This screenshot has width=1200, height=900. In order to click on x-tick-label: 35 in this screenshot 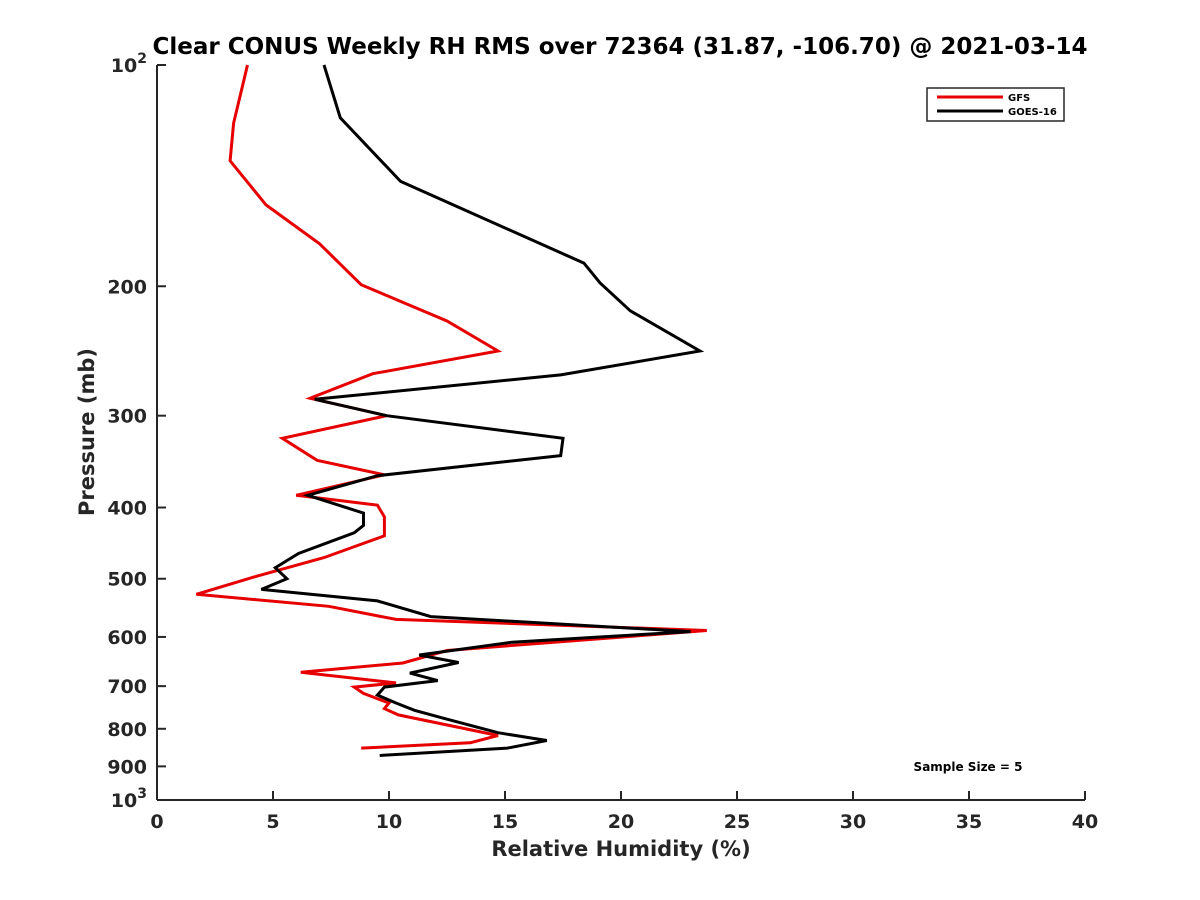, I will do `click(969, 822)`.